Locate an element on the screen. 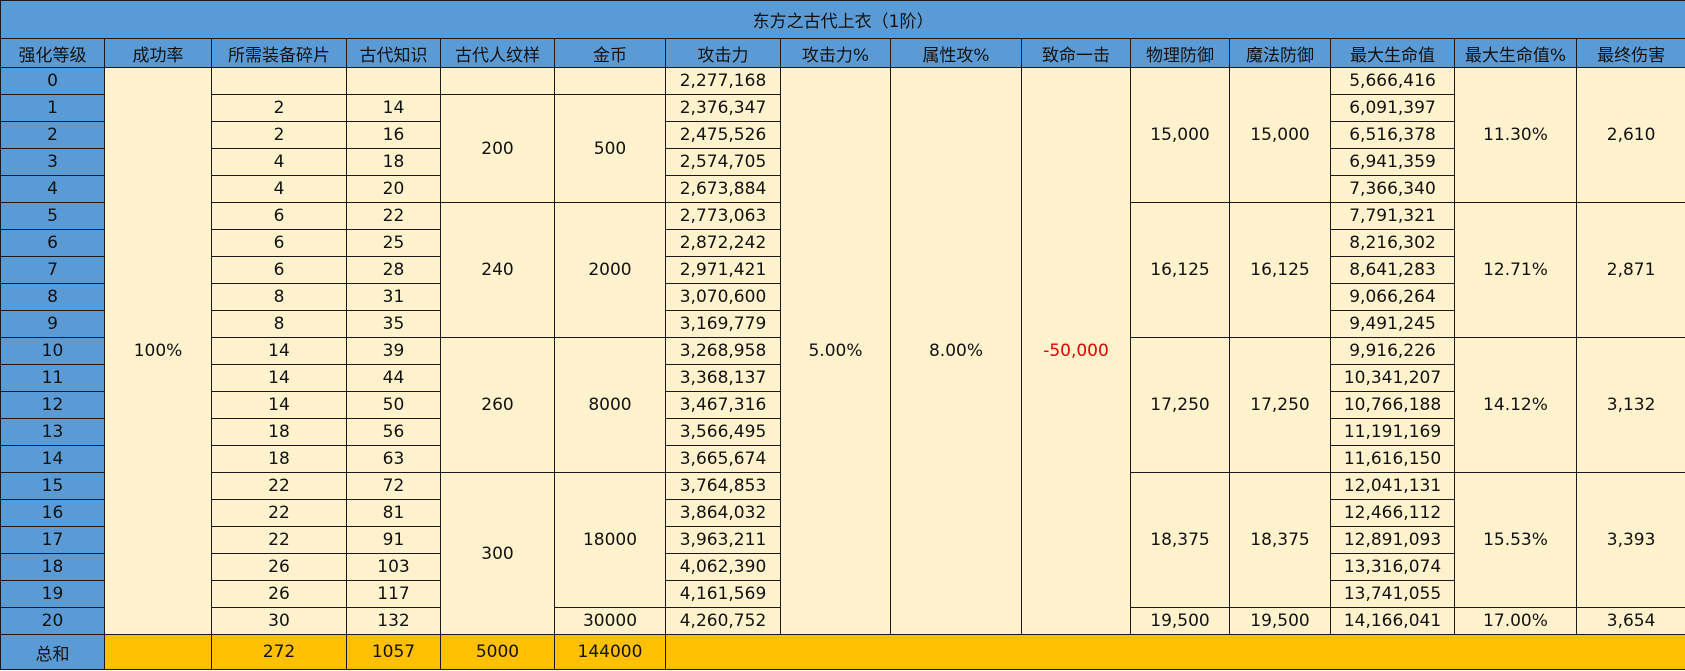  phys-def-cell: 18,375 is located at coordinates (1180, 540).